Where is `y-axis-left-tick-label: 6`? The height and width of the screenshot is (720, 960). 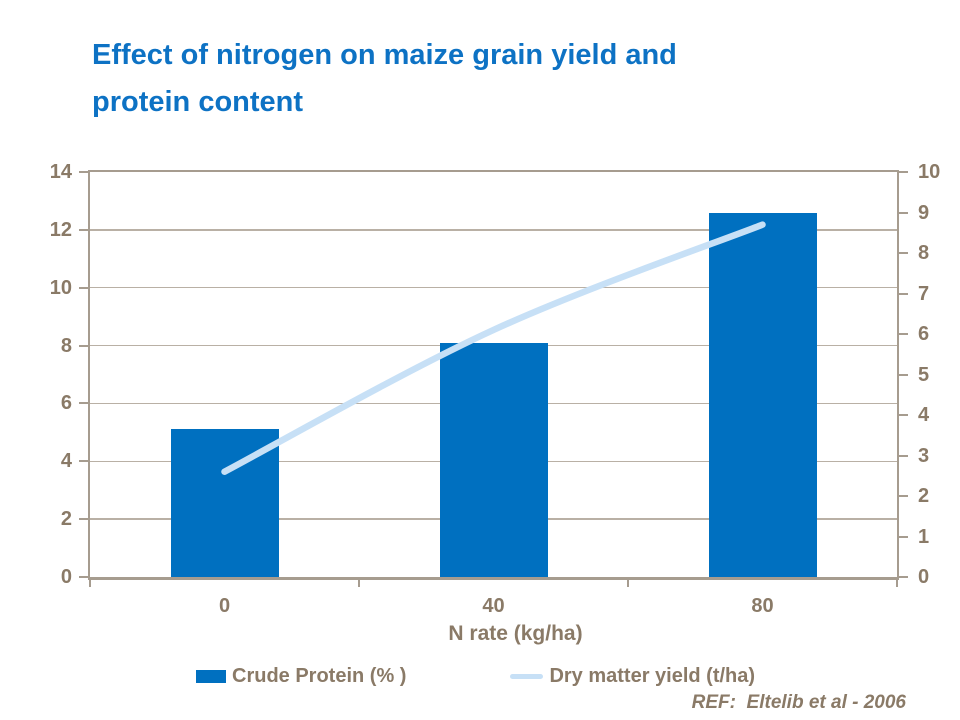 y-axis-left-tick-label: 6 is located at coordinates (66, 403).